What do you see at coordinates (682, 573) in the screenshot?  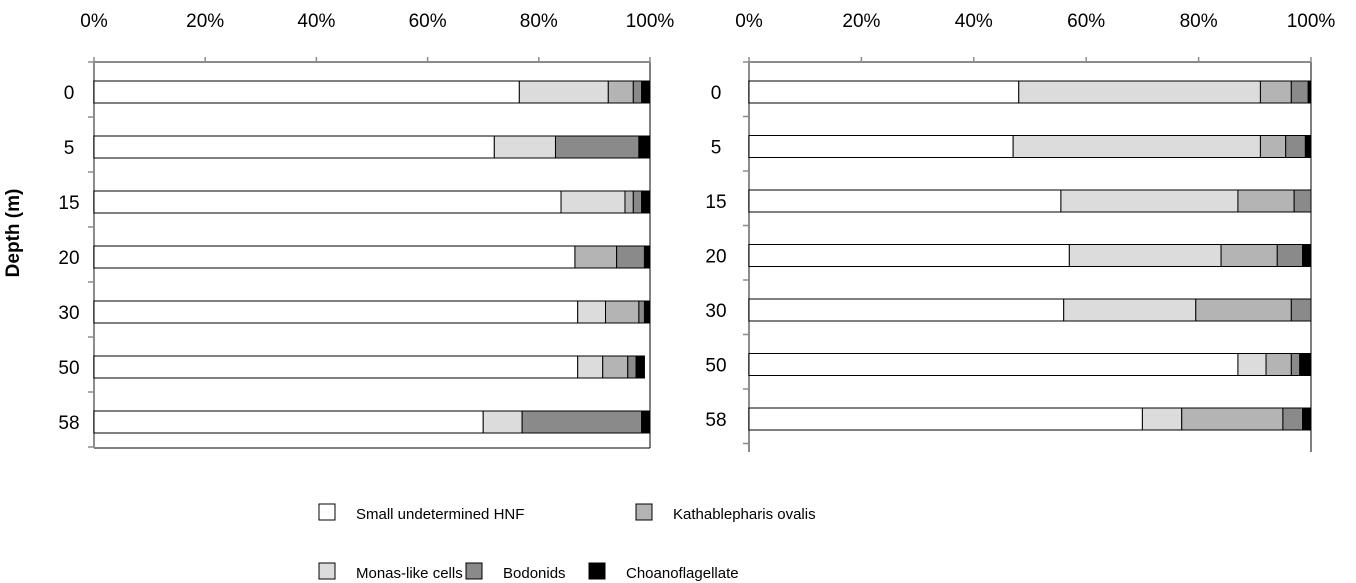 I see `legend-label: Choanoflagellate` at bounding box center [682, 573].